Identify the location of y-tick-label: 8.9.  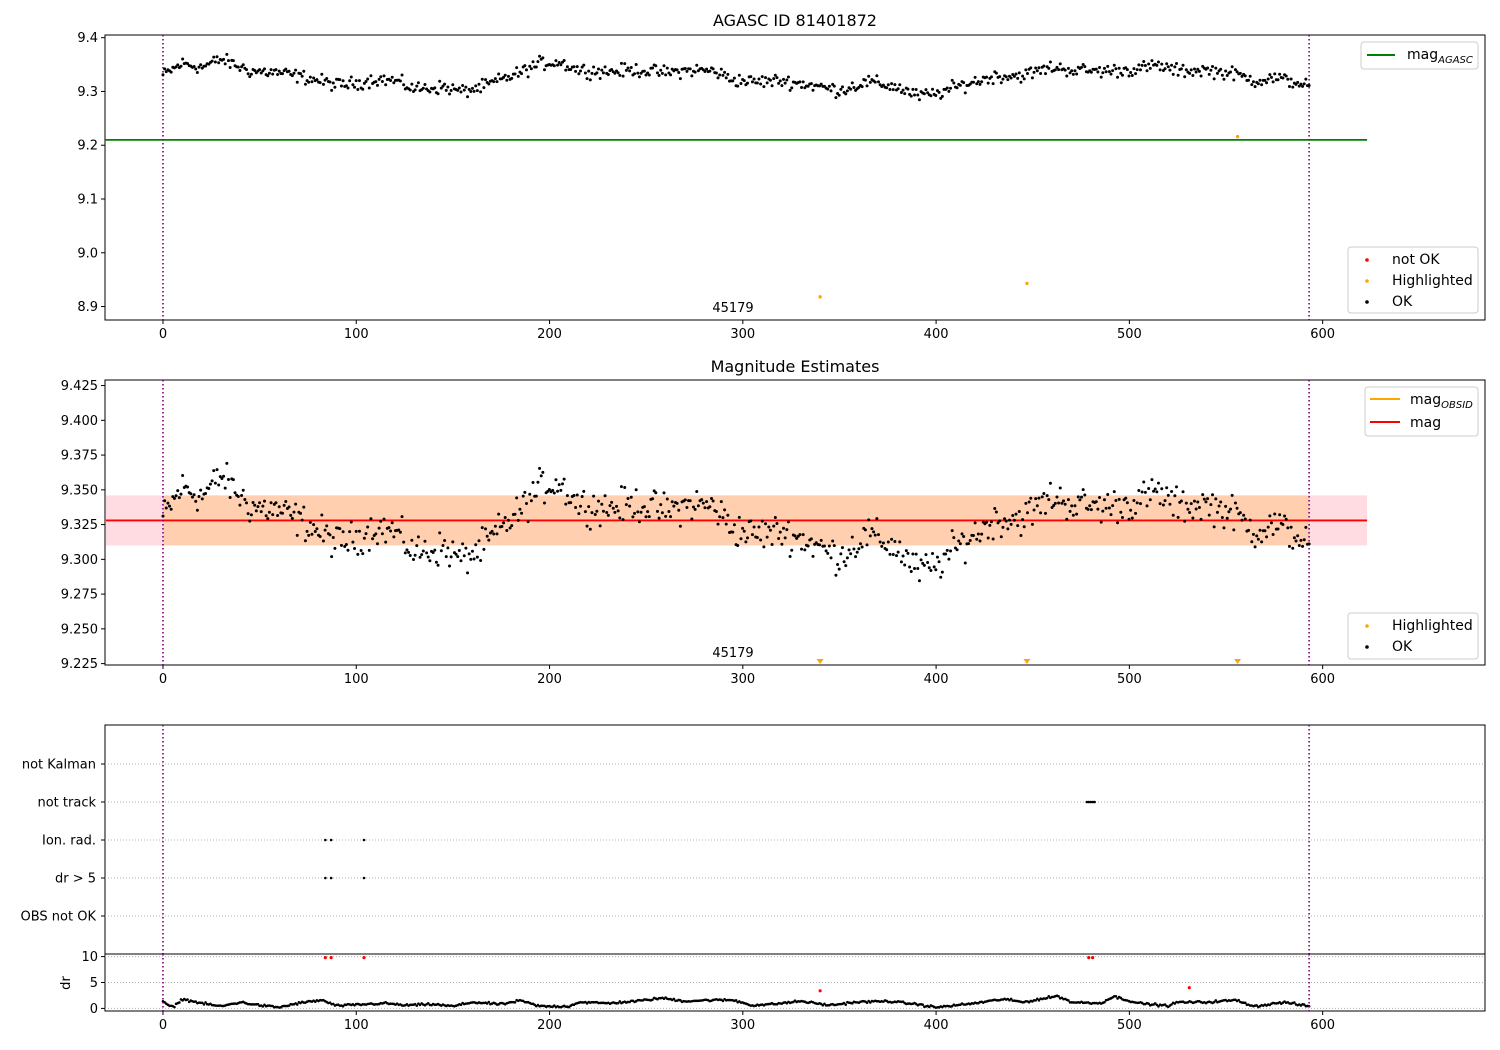
(87, 307).